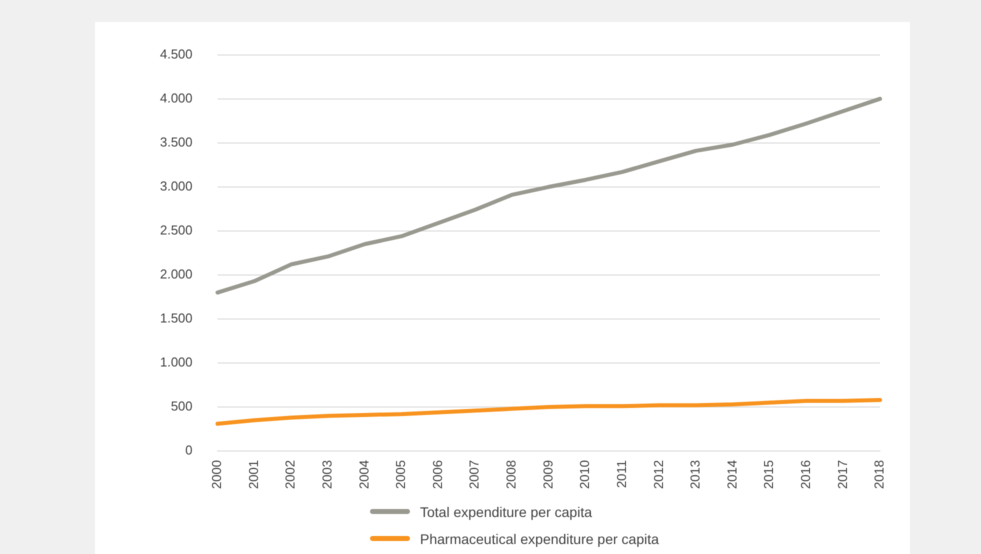 This screenshot has height=554, width=981. I want to click on x-tick-label: 2004, so click(364, 474).